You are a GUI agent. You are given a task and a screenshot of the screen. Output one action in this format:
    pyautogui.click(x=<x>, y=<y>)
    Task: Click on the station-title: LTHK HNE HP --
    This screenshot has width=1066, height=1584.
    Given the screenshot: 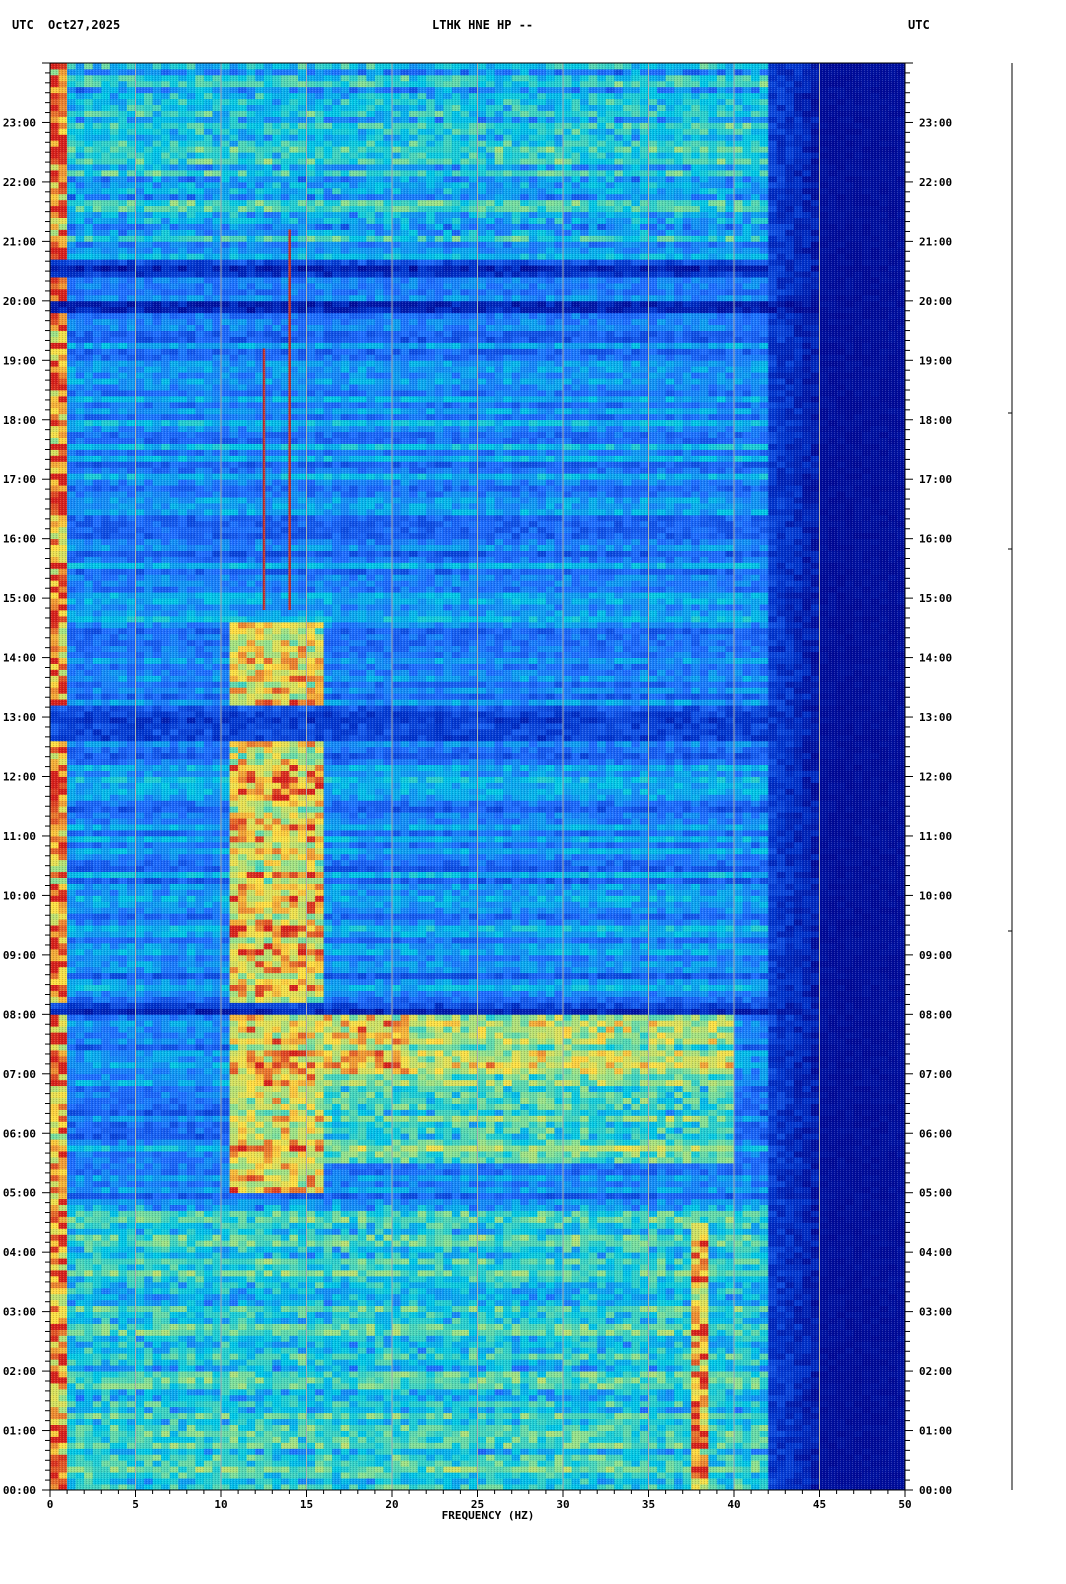 What is the action you would take?
    pyautogui.click(x=482, y=25)
    